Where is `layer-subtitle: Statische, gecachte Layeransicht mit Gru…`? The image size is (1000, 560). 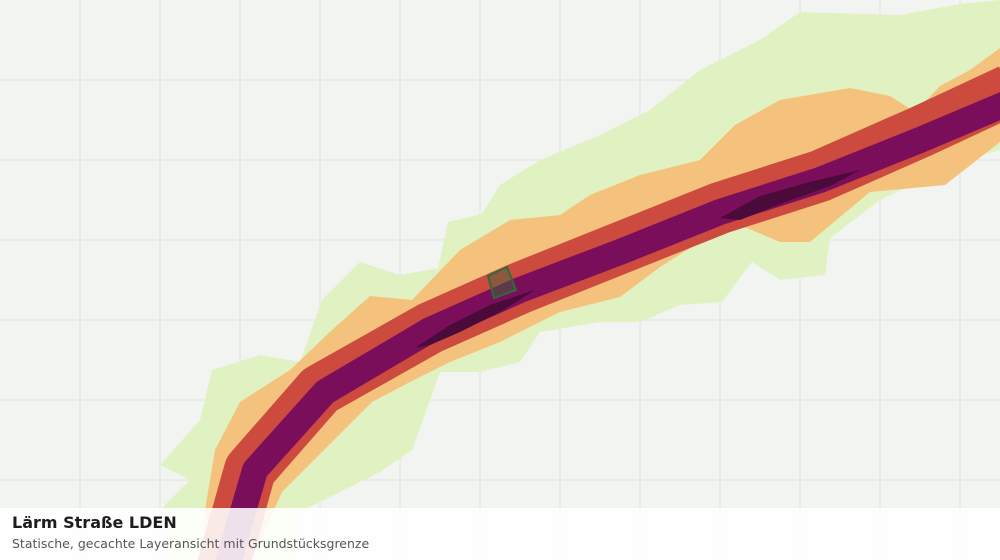 layer-subtitle: Statische, gecachte Layeransicht mit Gru… is located at coordinates (190, 543).